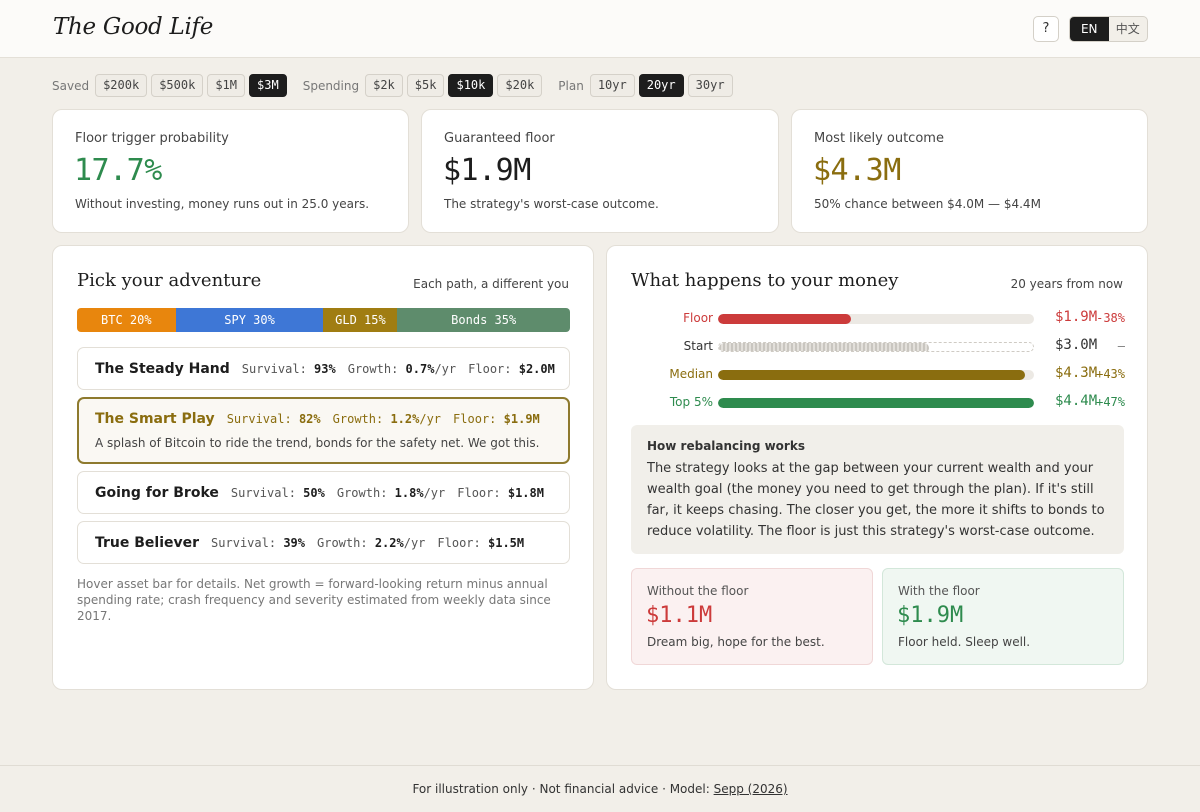 This screenshot has height=812, width=1200. I want to click on compare-subtext: Dream big, hope for the best., so click(736, 642).